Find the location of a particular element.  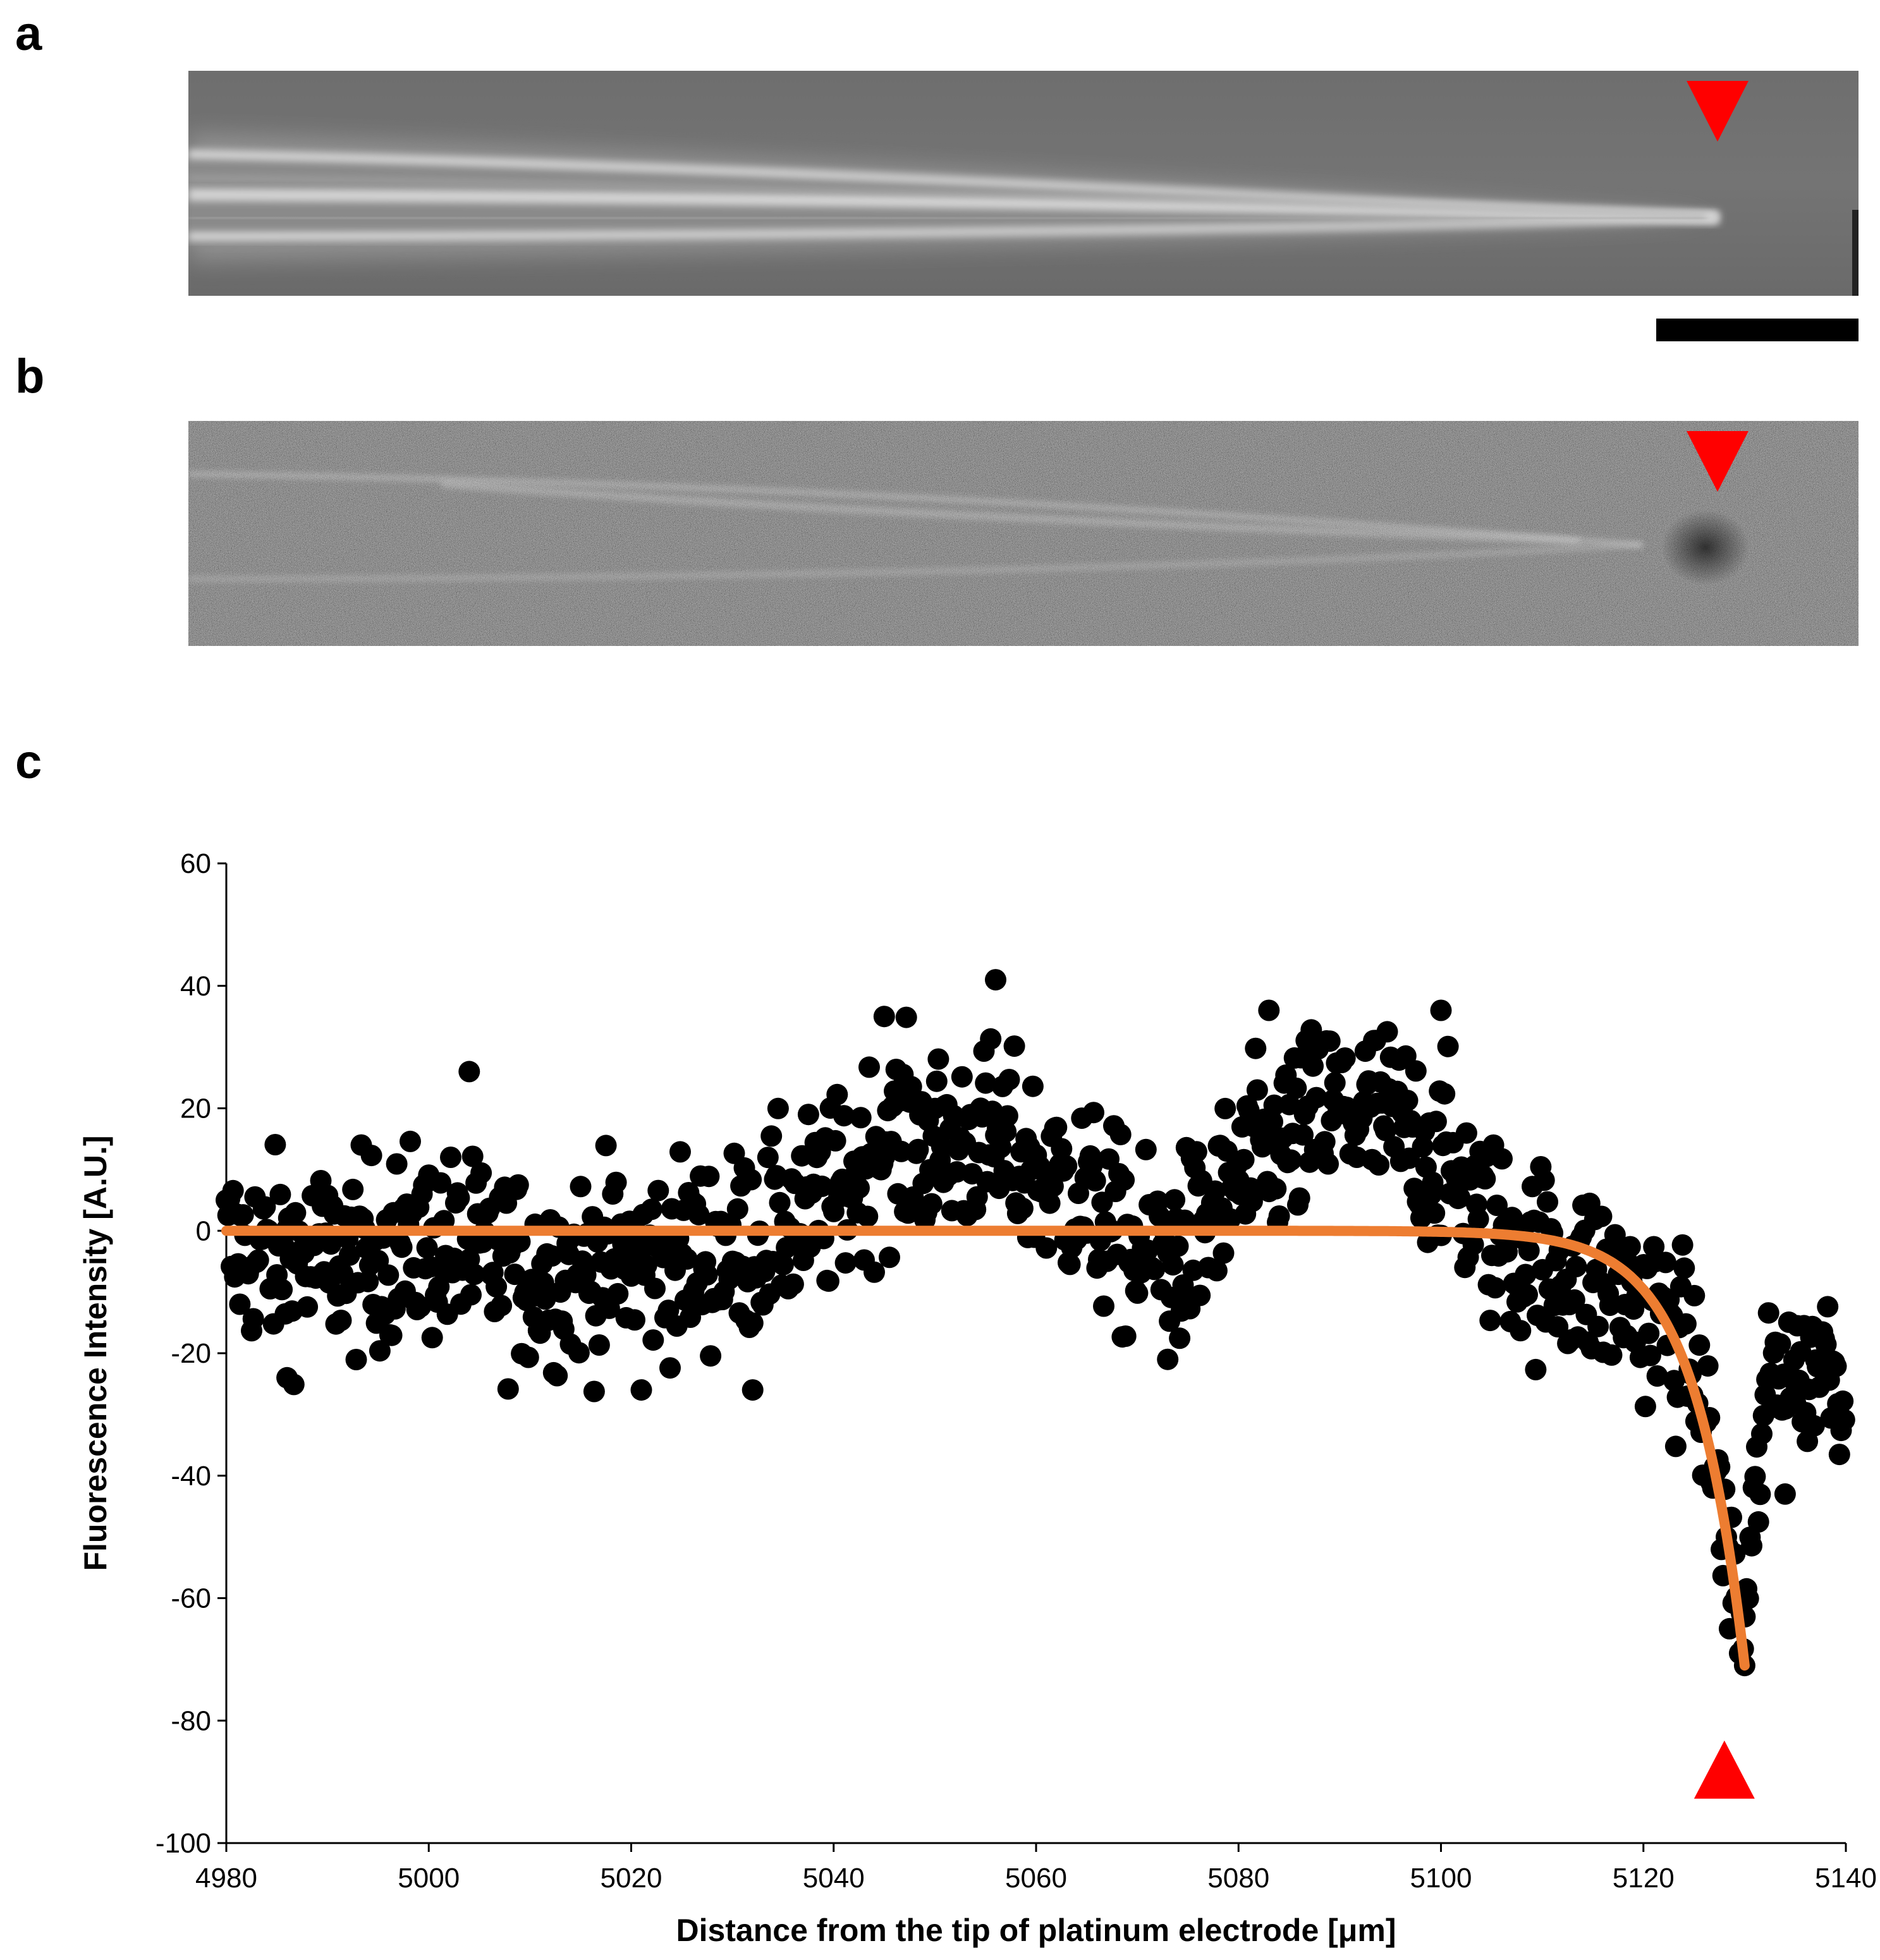

scale-bar is located at coordinates (1758, 330).